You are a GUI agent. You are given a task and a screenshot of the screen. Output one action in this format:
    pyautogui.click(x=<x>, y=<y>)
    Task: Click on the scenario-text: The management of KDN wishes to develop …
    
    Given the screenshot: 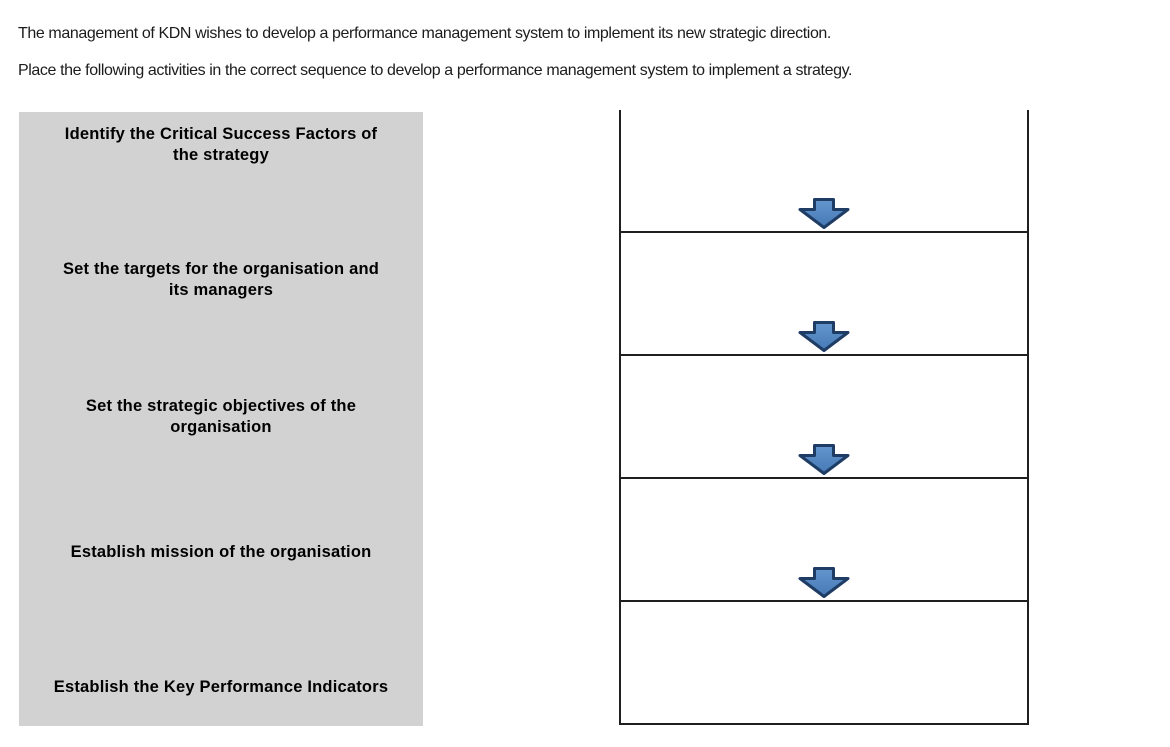 What is the action you would take?
    pyautogui.click(x=424, y=33)
    